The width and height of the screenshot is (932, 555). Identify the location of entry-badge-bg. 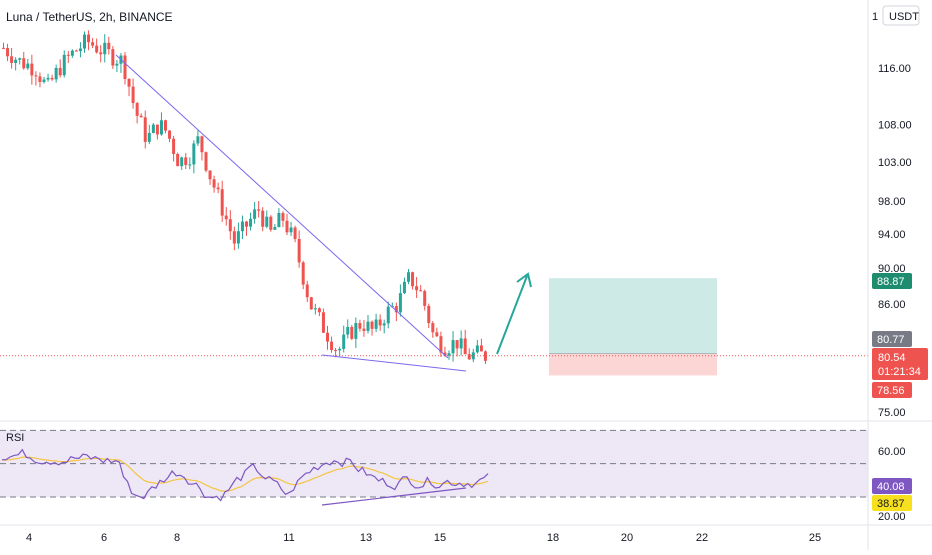
(892, 339).